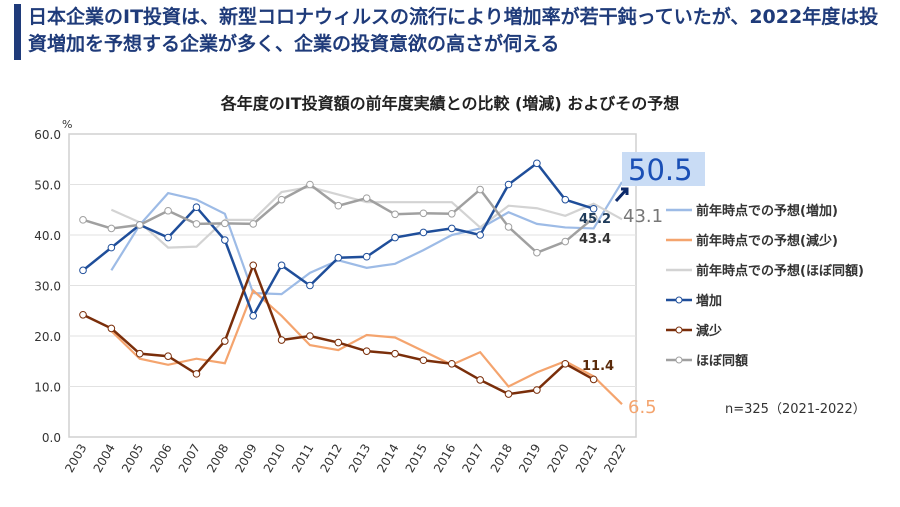 The height and width of the screenshot is (507, 900). Describe the element at coordinates (17, 32) in the screenshot. I see `header-accent-bar` at that location.